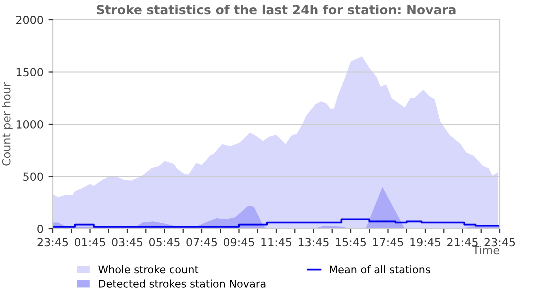  Describe the element at coordinates (351, 242) in the screenshot. I see `x-tick-label: 15:45` at that location.